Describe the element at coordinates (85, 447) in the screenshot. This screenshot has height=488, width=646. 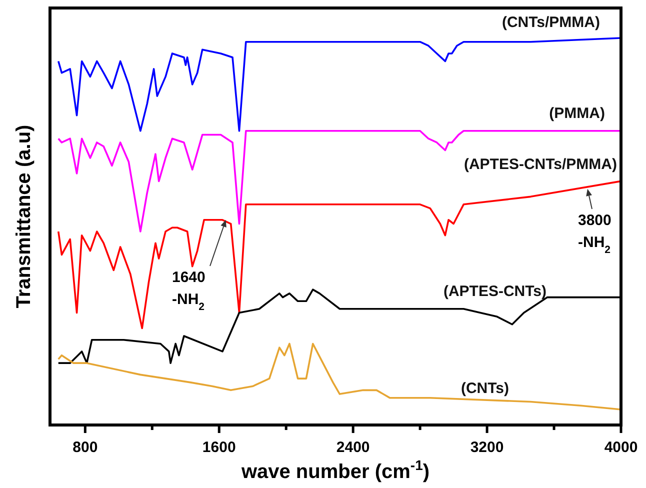
I see `x-tick-label: 800` at that location.